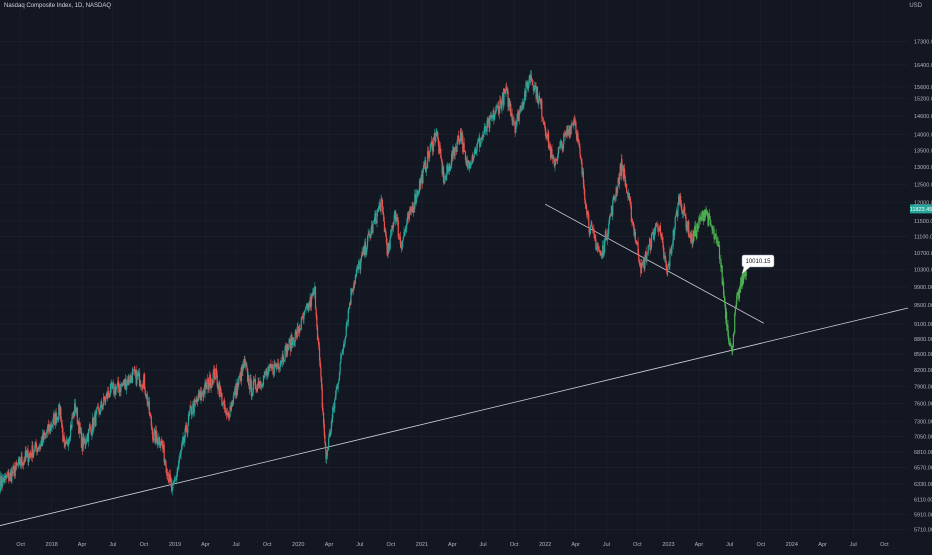 This screenshot has height=555, width=932. Describe the element at coordinates (758, 264) in the screenshot. I see `price-callout: 10010.15` at that location.